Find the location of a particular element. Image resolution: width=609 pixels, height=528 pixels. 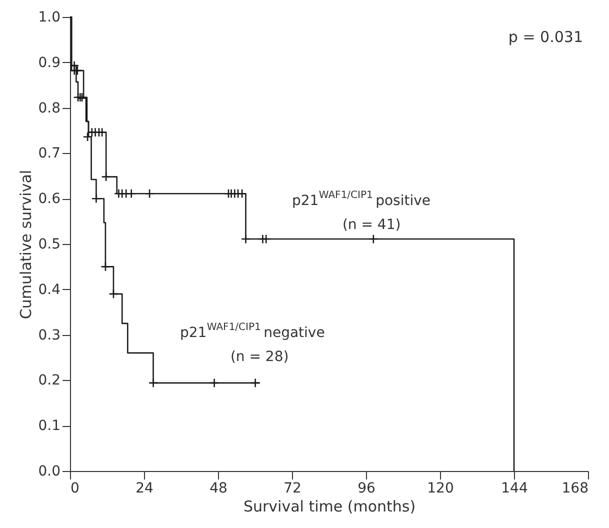

y-tick-label: 0.6 is located at coordinates (49, 199).